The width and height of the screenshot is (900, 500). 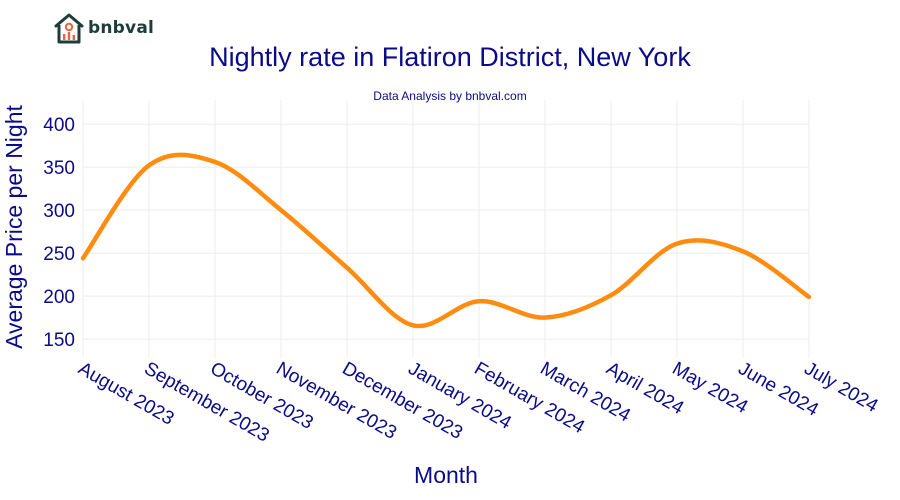 What do you see at coordinates (530, 398) in the screenshot?
I see `x-tick-label: February 2024` at bounding box center [530, 398].